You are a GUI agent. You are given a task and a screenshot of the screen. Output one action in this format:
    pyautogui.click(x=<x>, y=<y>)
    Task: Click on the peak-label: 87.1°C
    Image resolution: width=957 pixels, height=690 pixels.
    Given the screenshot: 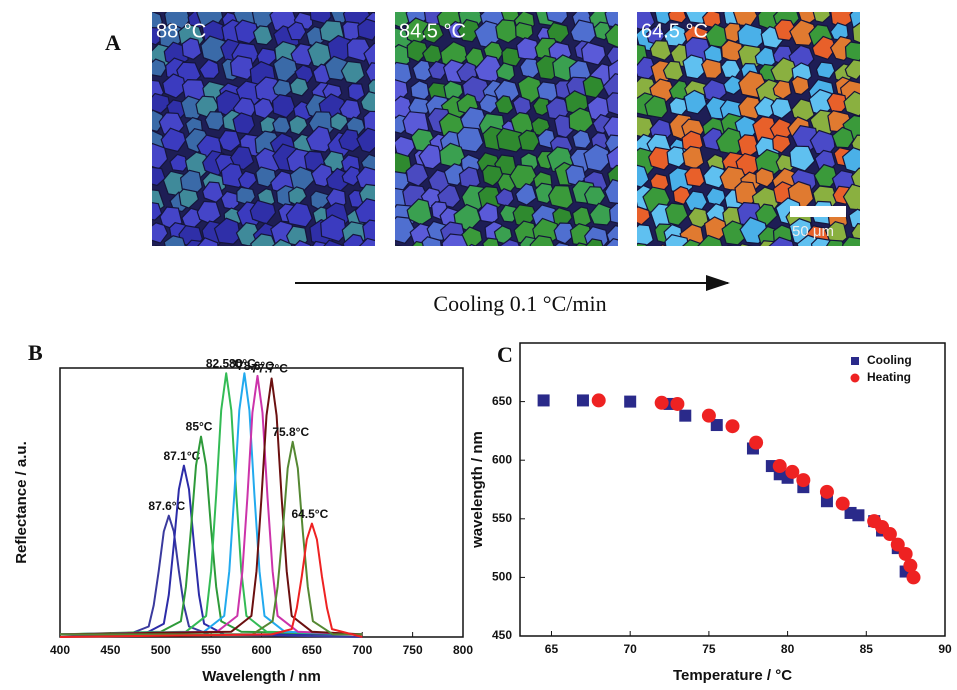 What is the action you would take?
    pyautogui.click(x=182, y=456)
    